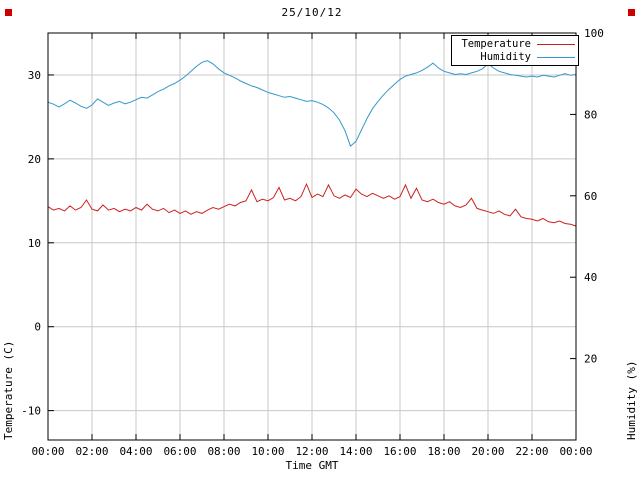 Image resolution: width=640 pixels, height=480 pixels. What do you see at coordinates (487, 451) in the screenshot?
I see `x-tick-label: 20:00` at bounding box center [487, 451].